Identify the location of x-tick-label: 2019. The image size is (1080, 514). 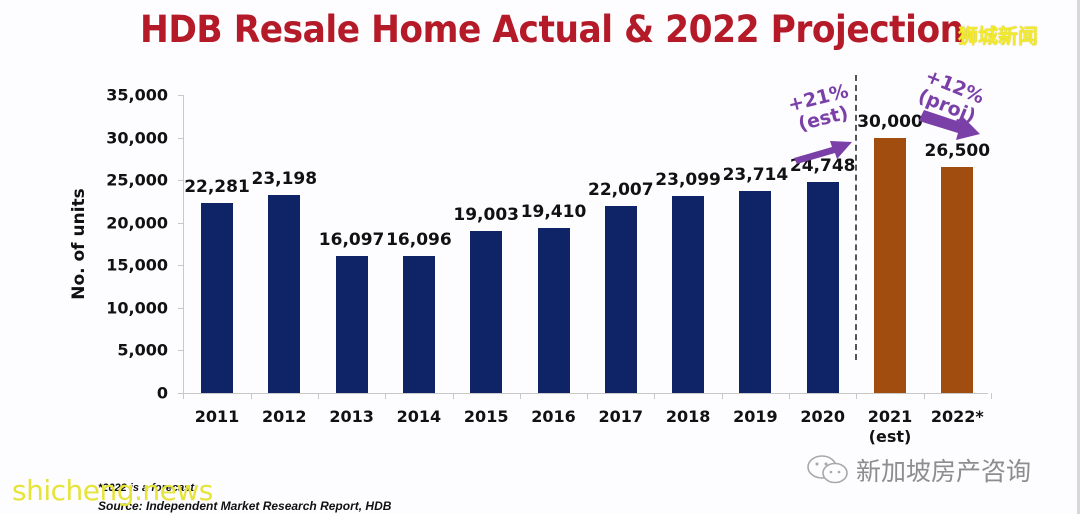
(755, 417).